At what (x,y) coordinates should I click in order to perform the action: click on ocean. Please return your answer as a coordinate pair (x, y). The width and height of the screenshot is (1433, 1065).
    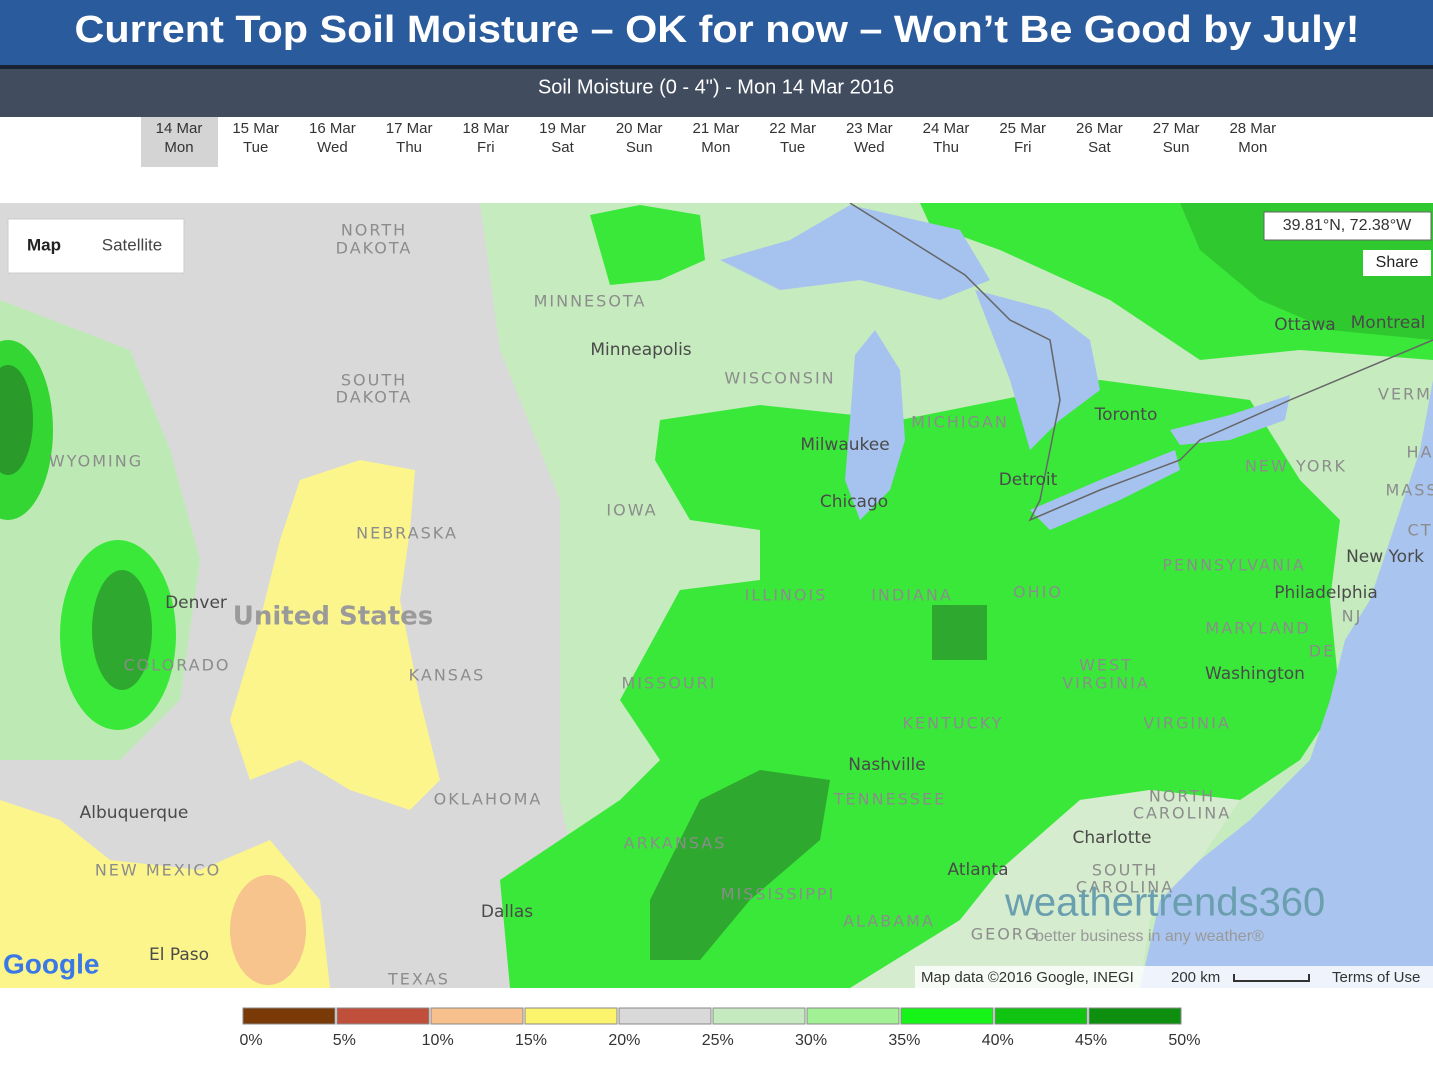
    Looking at the image, I should click on (1286, 684).